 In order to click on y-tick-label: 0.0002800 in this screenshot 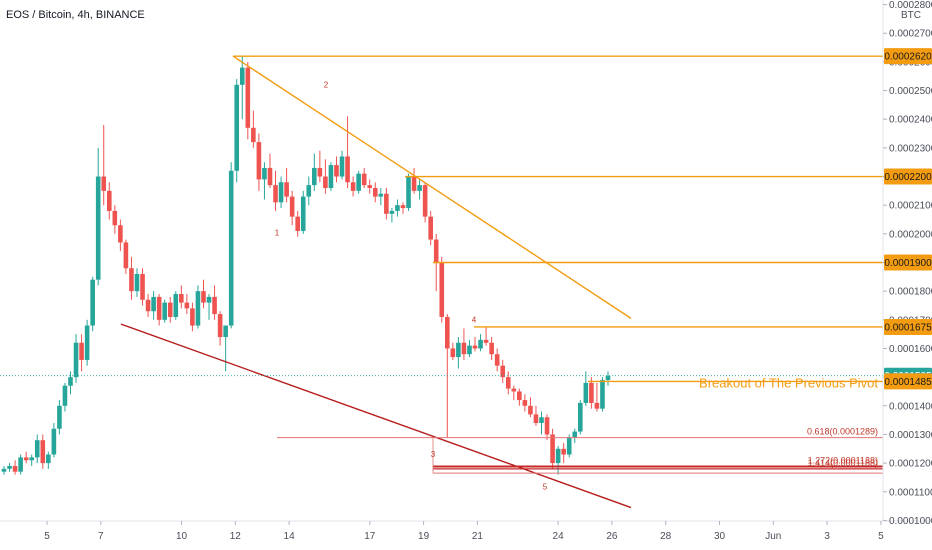, I will do `click(910, 5)`.